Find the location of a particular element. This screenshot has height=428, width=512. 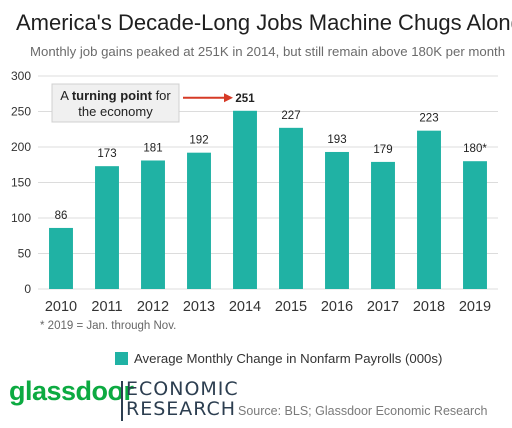

data-label: 251 is located at coordinates (245, 99).